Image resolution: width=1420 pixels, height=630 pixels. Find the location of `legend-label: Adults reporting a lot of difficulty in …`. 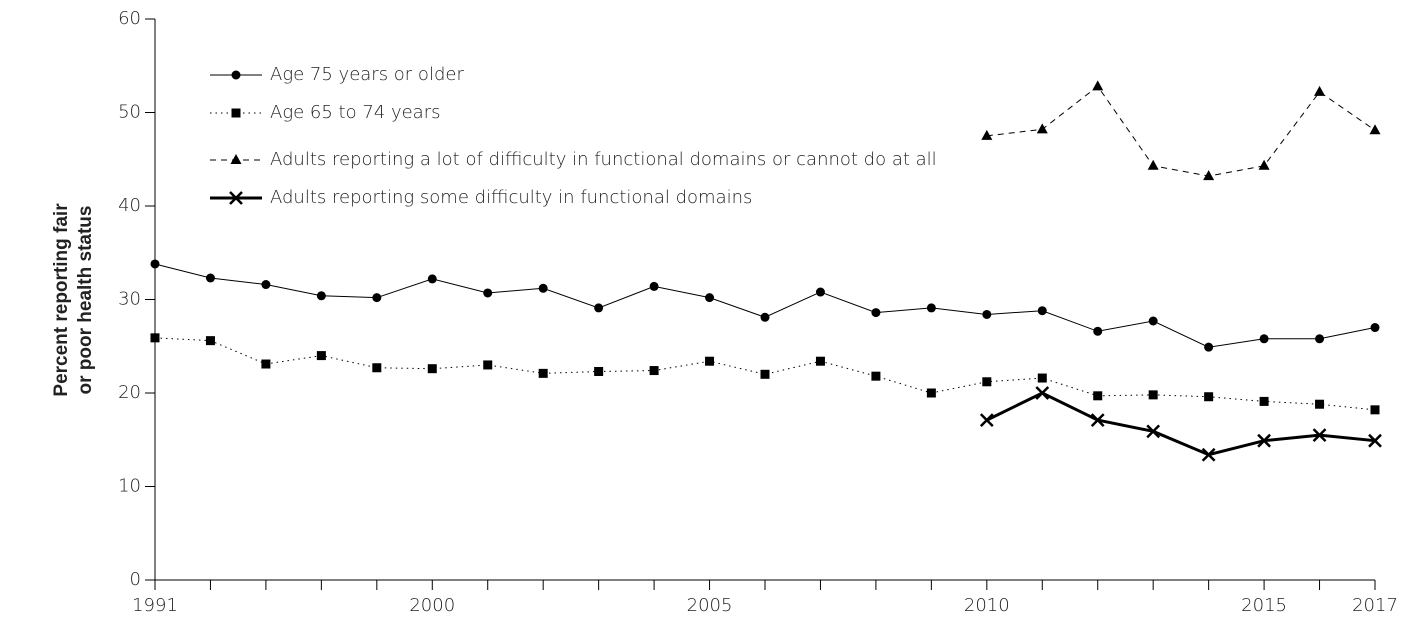

legend-label: Adults reporting a lot of difficulty in … is located at coordinates (603, 159).